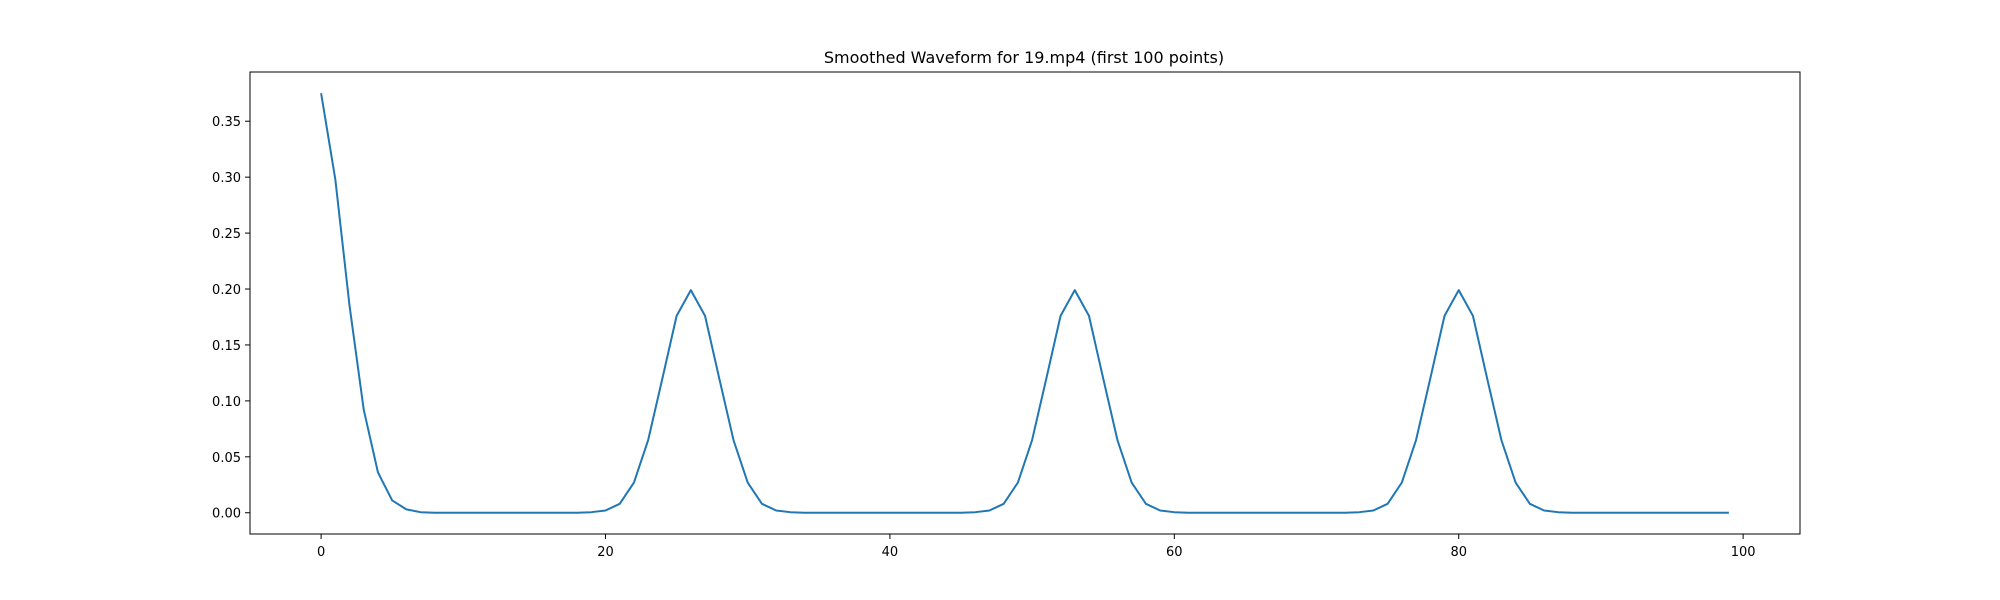 Image resolution: width=2000 pixels, height=600 pixels. Describe the element at coordinates (226, 234) in the screenshot. I see `y-tick-label: 0.25` at that location.